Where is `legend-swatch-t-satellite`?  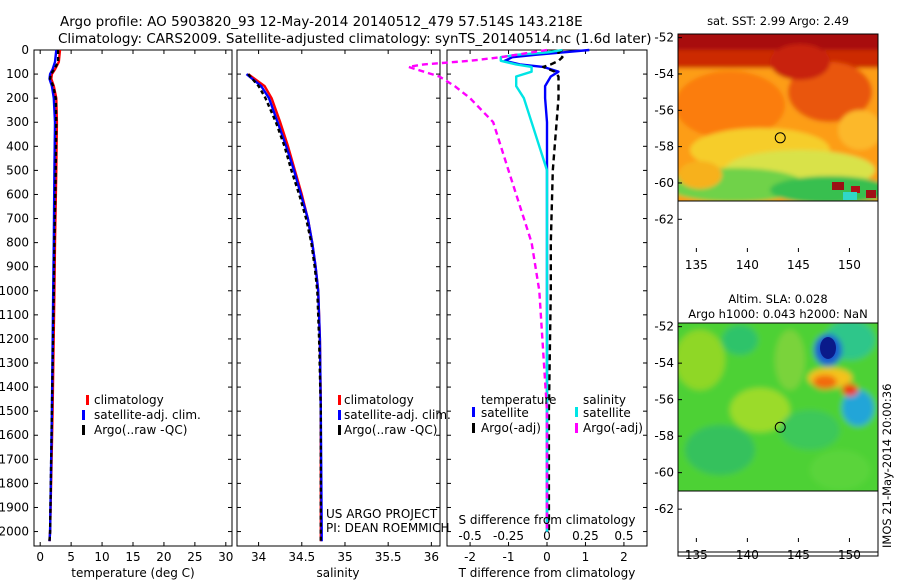
legend-swatch-t-satellite is located at coordinates (473, 412).